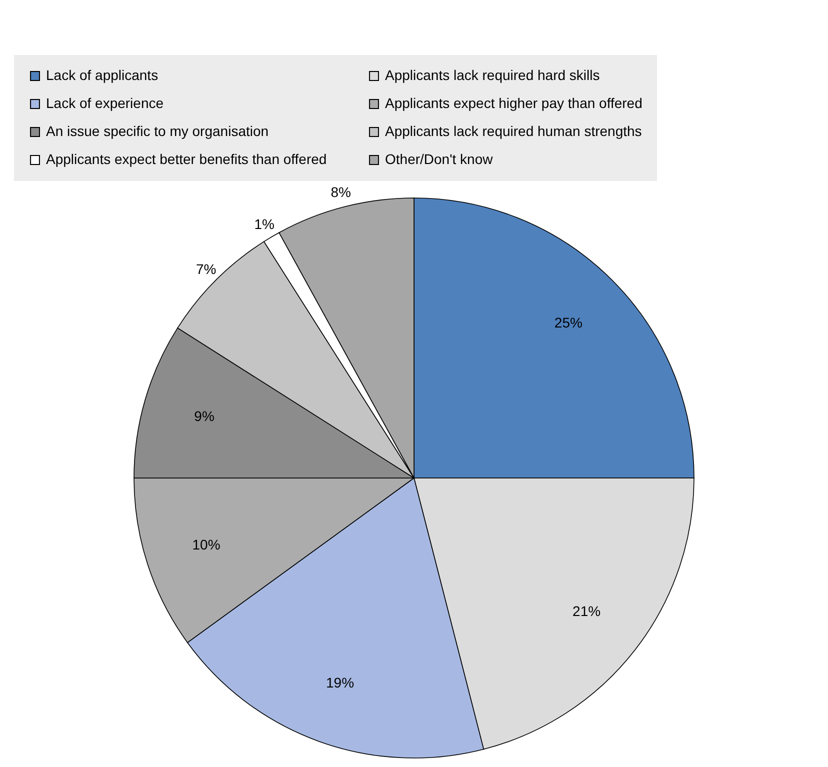  Describe the element at coordinates (586, 610) in the screenshot. I see `data-label: 21%` at that location.